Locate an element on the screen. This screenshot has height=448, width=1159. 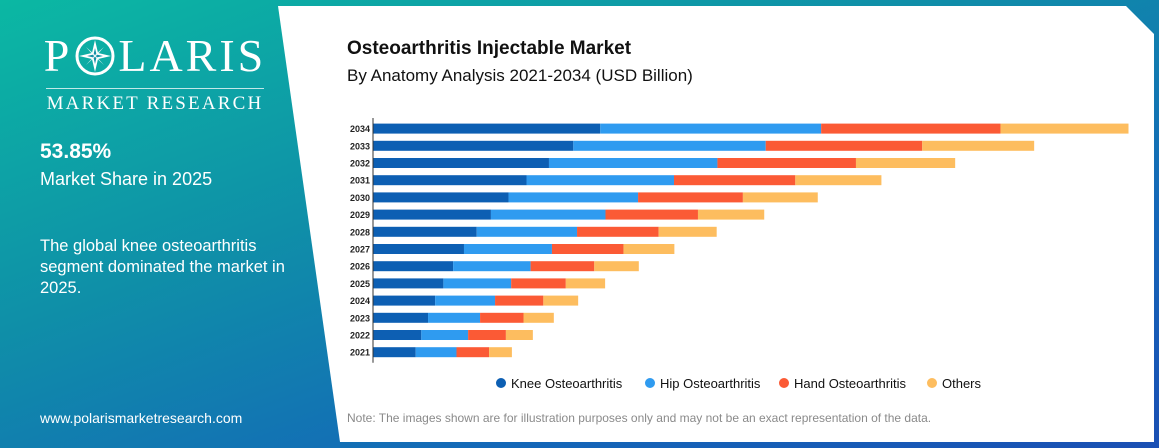
bar-hip-osteoarthritis-2033 is located at coordinates (669, 145).